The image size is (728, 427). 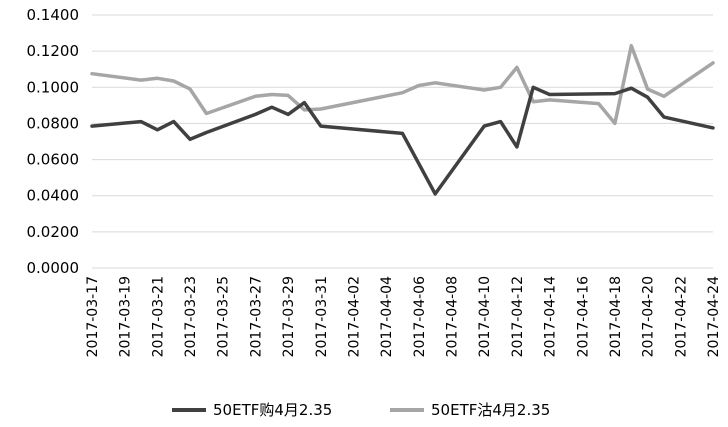 I want to click on y-tick-label: 0.0600, so click(x=53, y=160).